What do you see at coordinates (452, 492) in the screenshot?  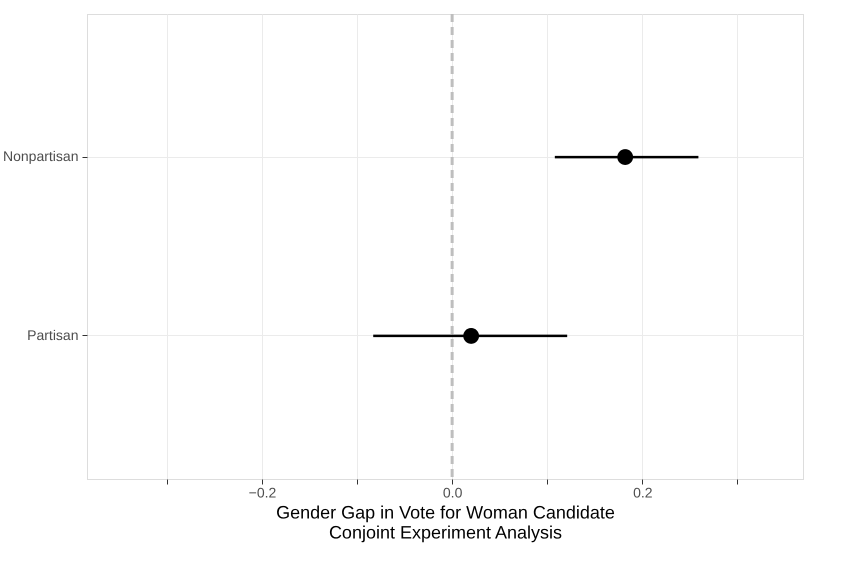 I see `x-tick-label: 0.0` at bounding box center [452, 492].